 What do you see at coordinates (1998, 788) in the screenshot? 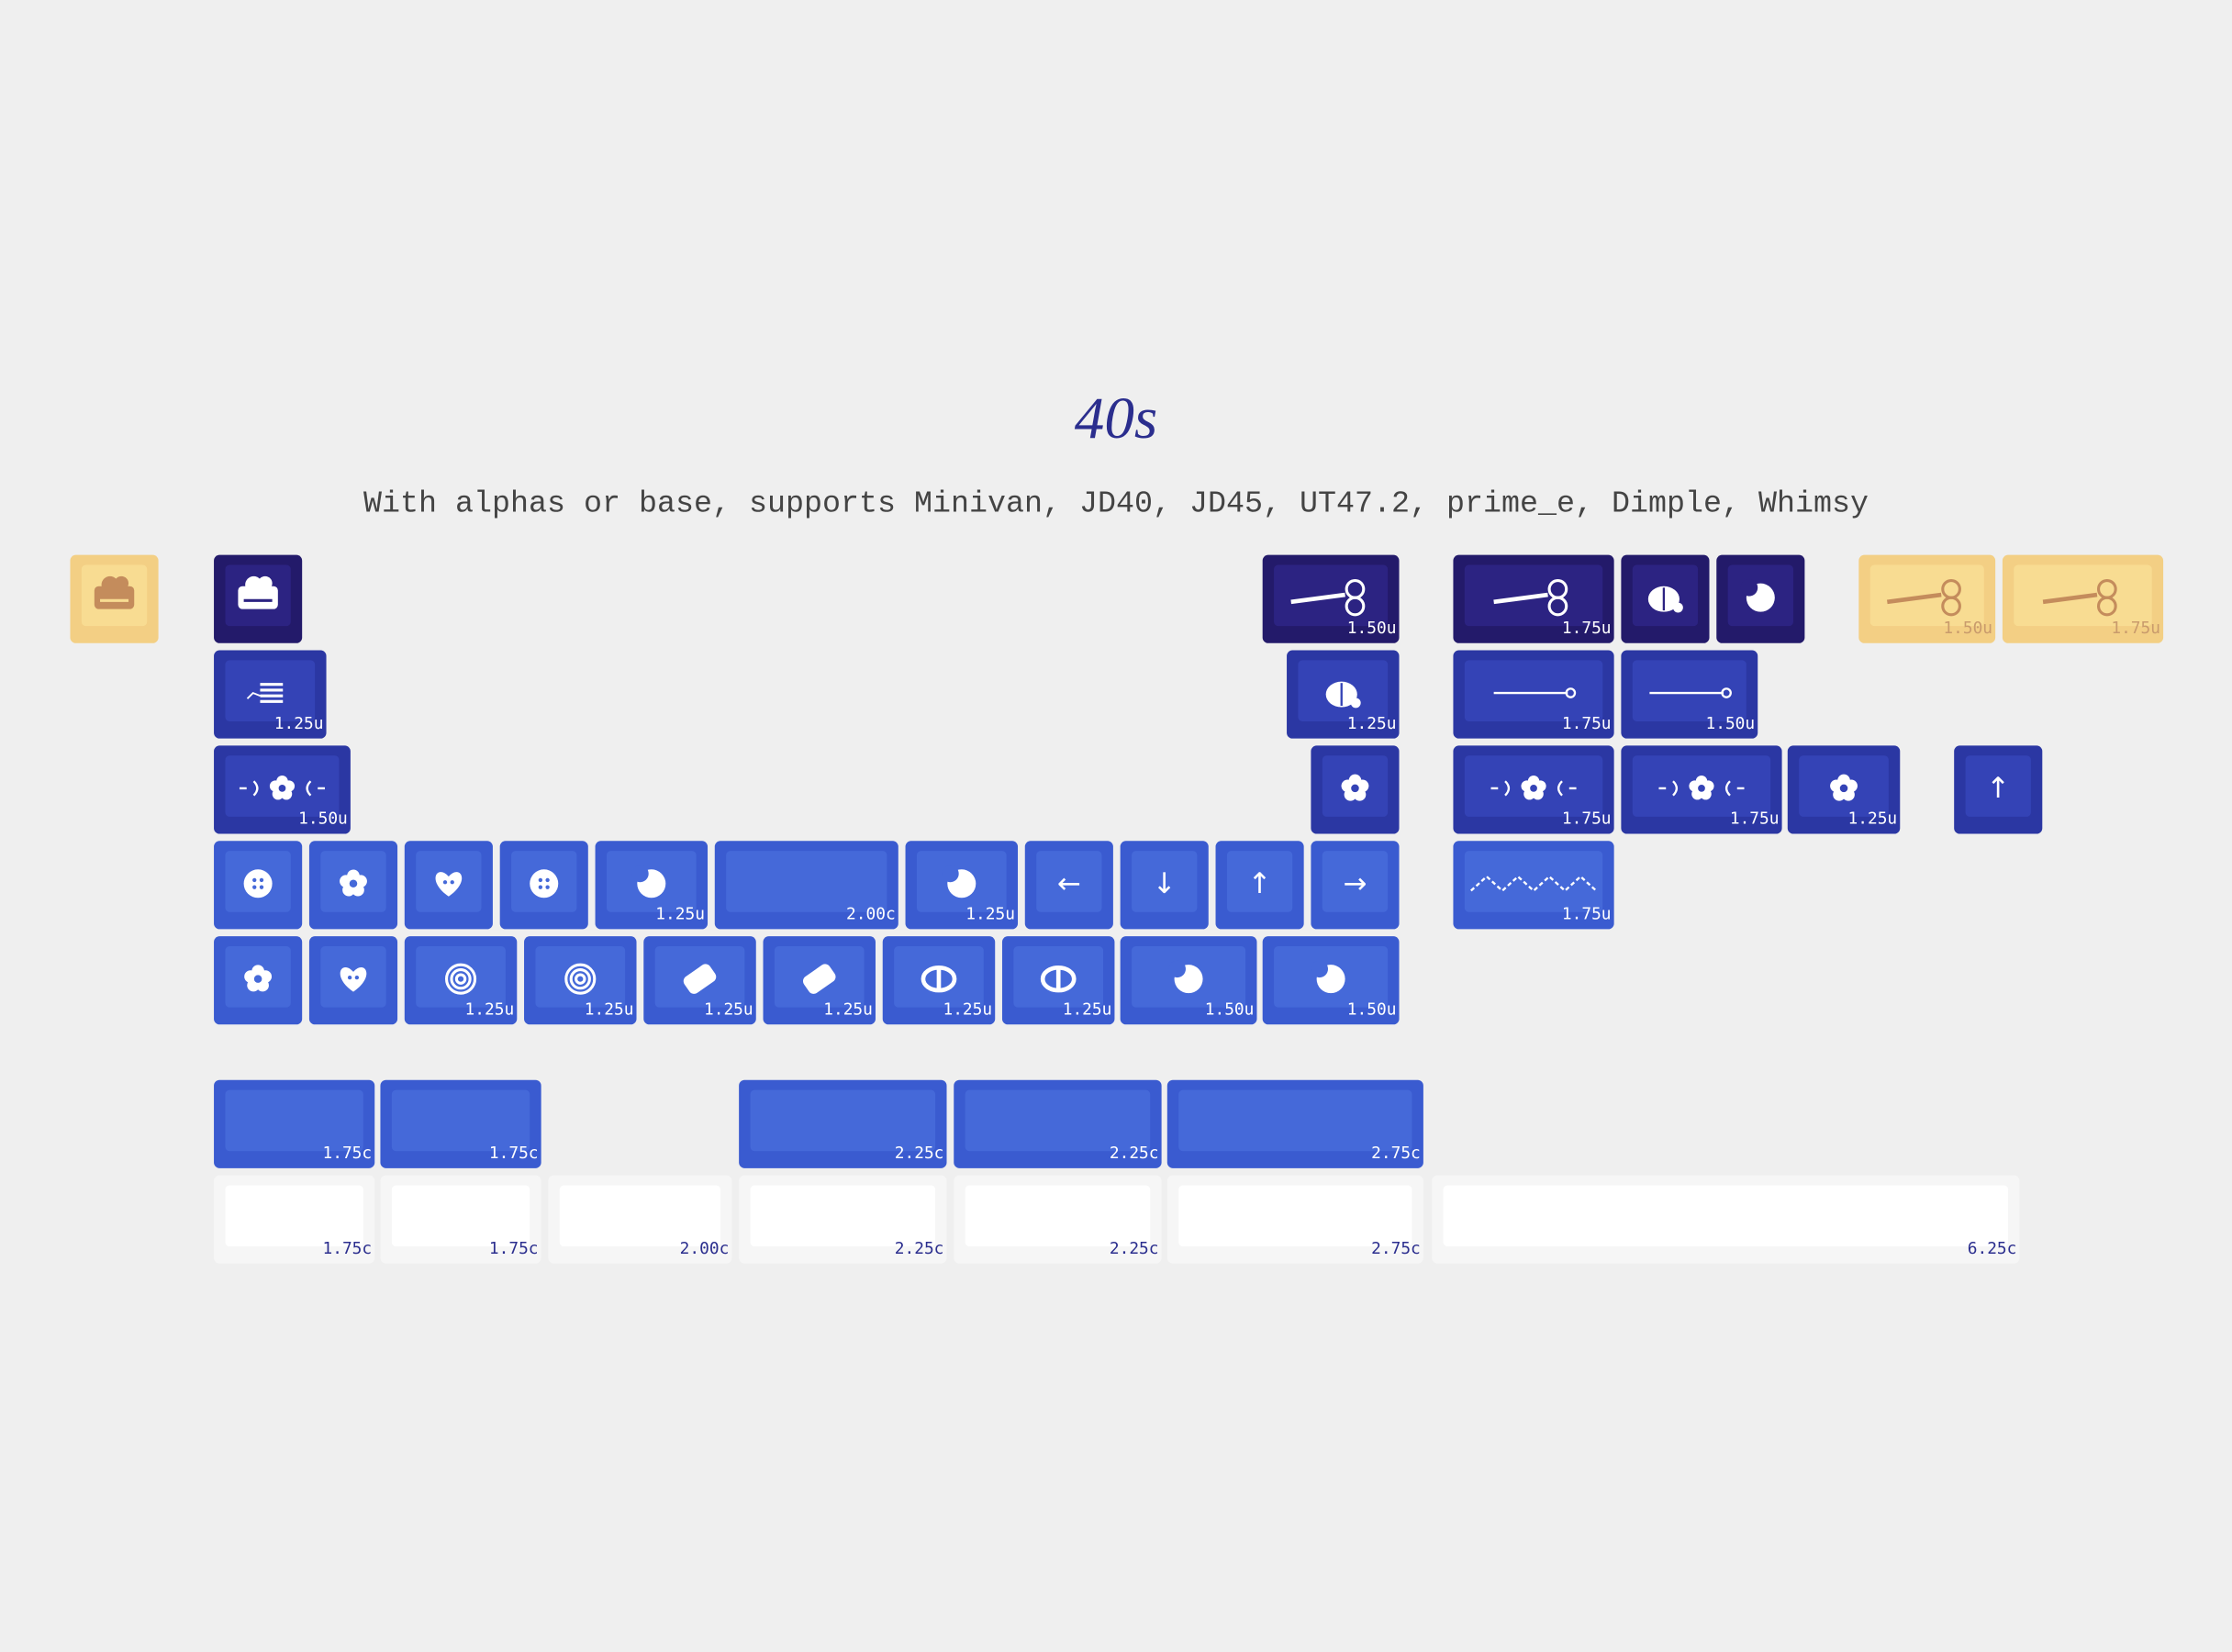
I see `key-legend: ↑` at bounding box center [1998, 788].